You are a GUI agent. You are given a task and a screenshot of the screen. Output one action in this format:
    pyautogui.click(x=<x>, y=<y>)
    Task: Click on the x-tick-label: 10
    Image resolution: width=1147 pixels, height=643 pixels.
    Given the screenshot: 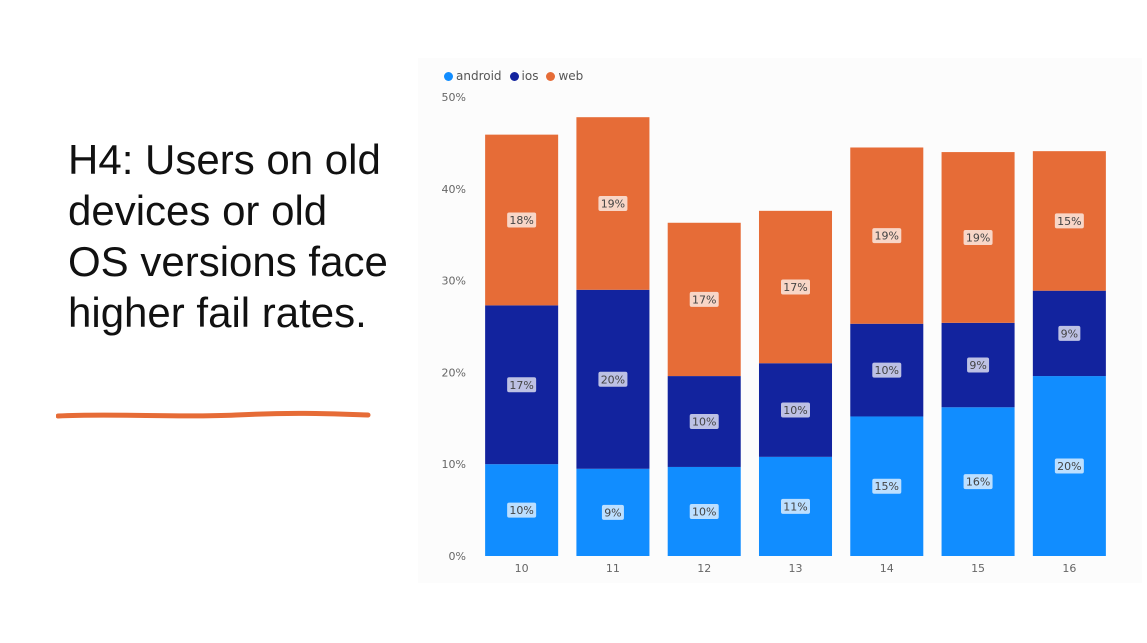 What is the action you would take?
    pyautogui.click(x=522, y=568)
    